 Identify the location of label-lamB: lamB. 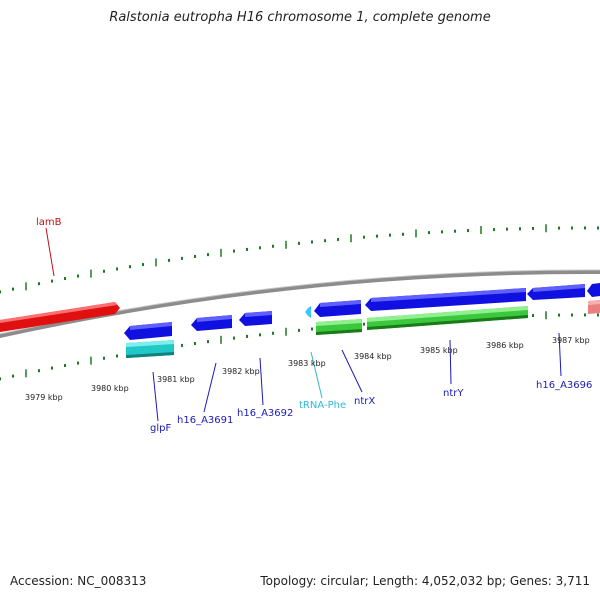
(49, 222).